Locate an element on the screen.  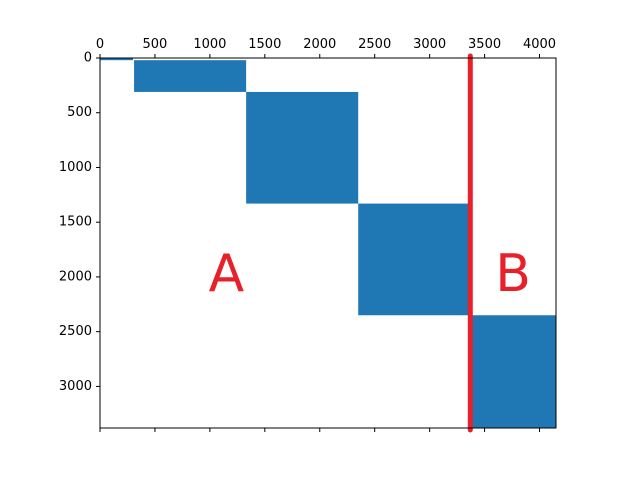
x-tick-label: 3500 is located at coordinates (484, 44).